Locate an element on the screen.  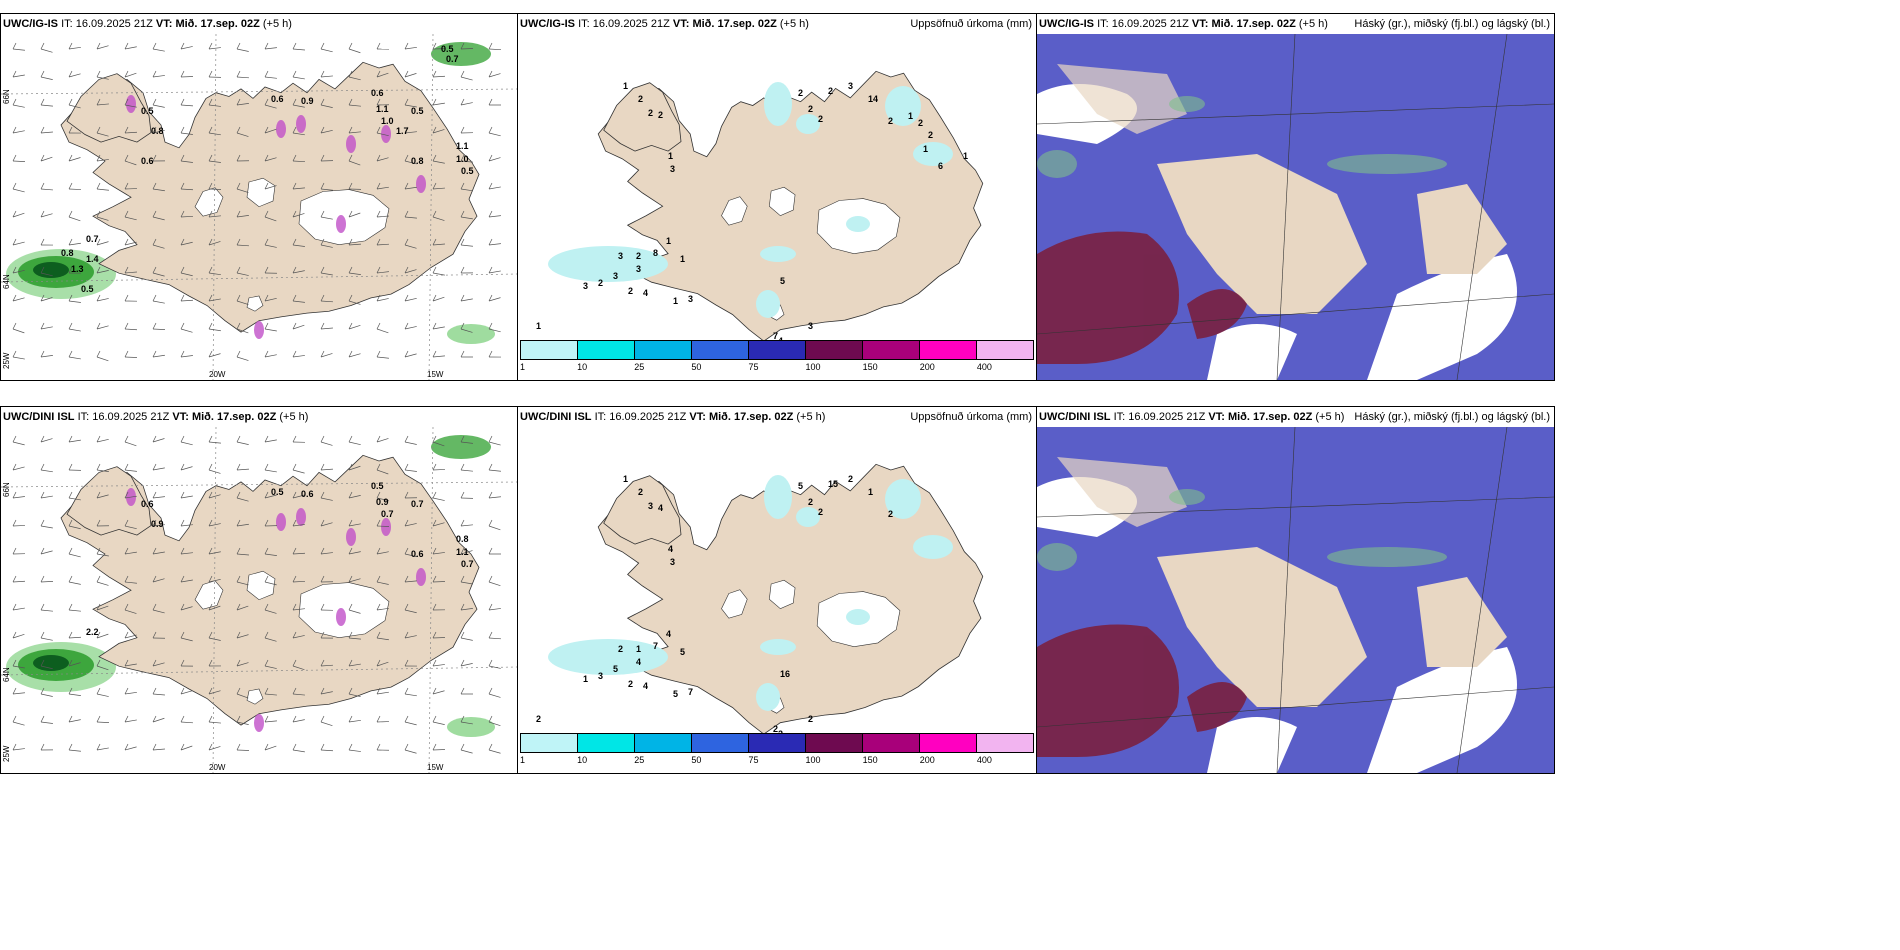
it-value: 16.09.2025 21Z is located at coordinates (648, 417).